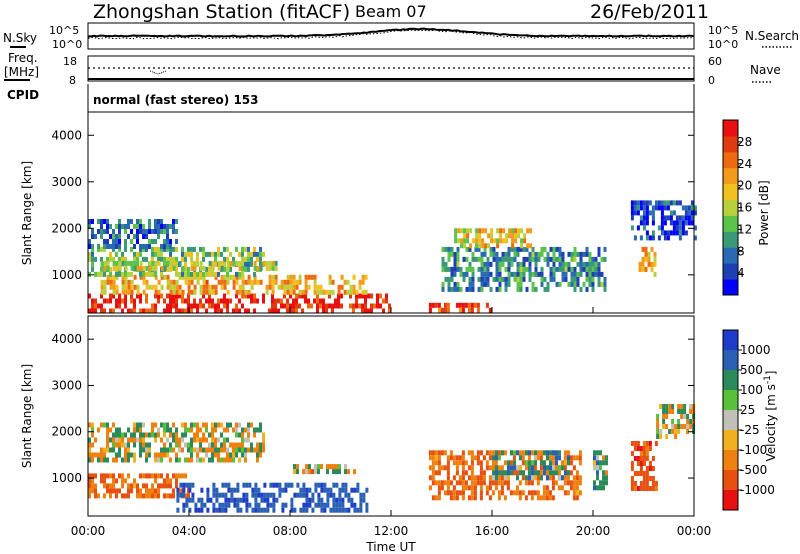 The width and height of the screenshot is (800, 554). I want to click on noise-tick-right-bottom: 10^0, so click(723, 44).